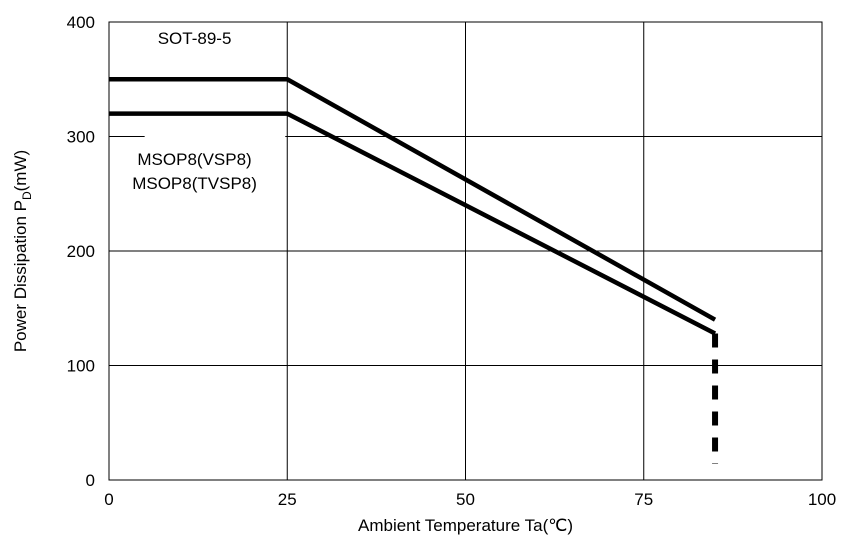  What do you see at coordinates (90, 480) in the screenshot?
I see `y-tick-label: 0` at bounding box center [90, 480].